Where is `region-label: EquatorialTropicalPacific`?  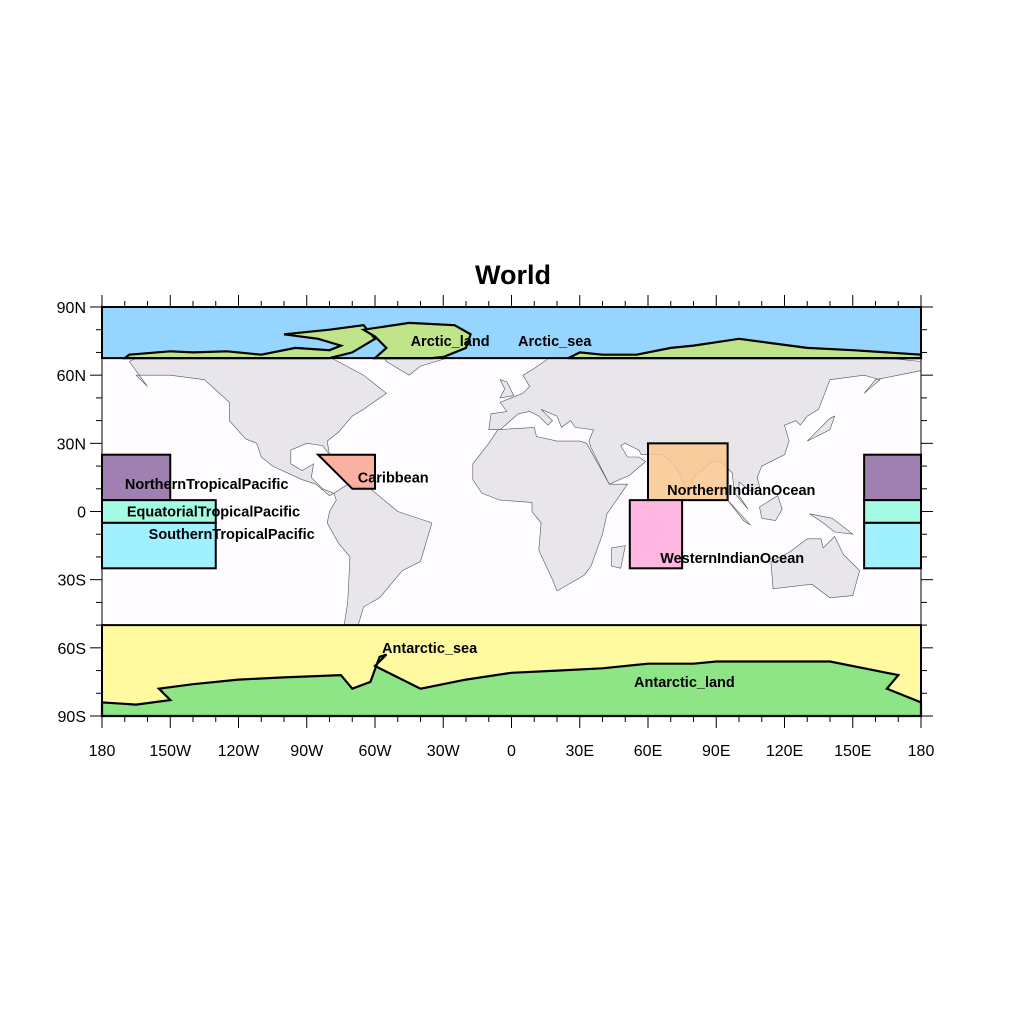 region-label: EquatorialTropicalPacific is located at coordinates (213, 513).